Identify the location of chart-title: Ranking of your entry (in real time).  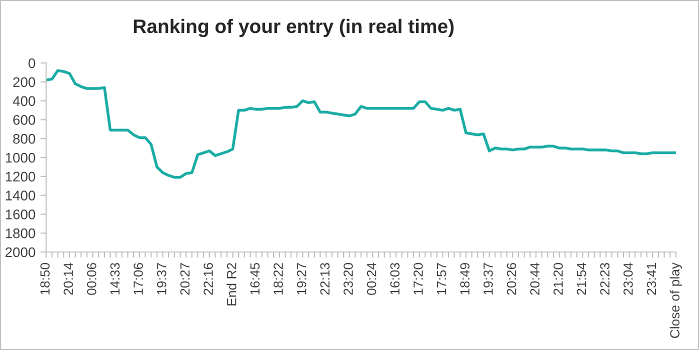
(294, 28).